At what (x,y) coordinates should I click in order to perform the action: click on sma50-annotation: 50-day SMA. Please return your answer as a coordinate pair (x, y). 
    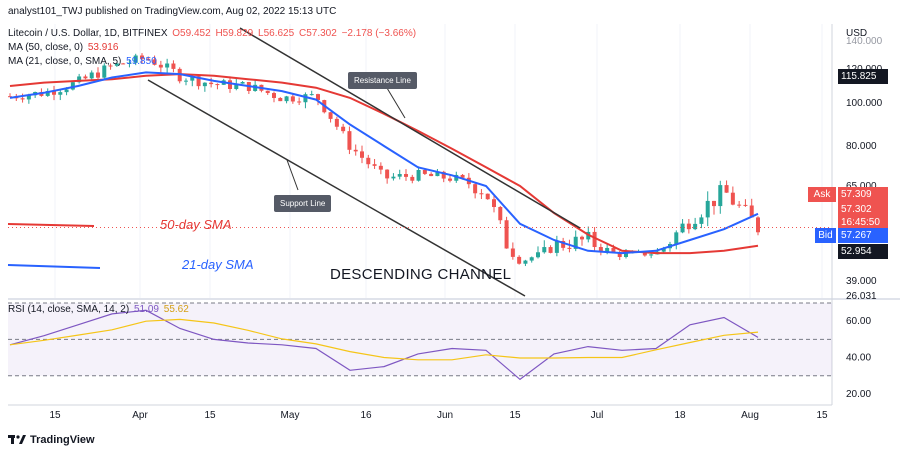
    Looking at the image, I should click on (196, 224).